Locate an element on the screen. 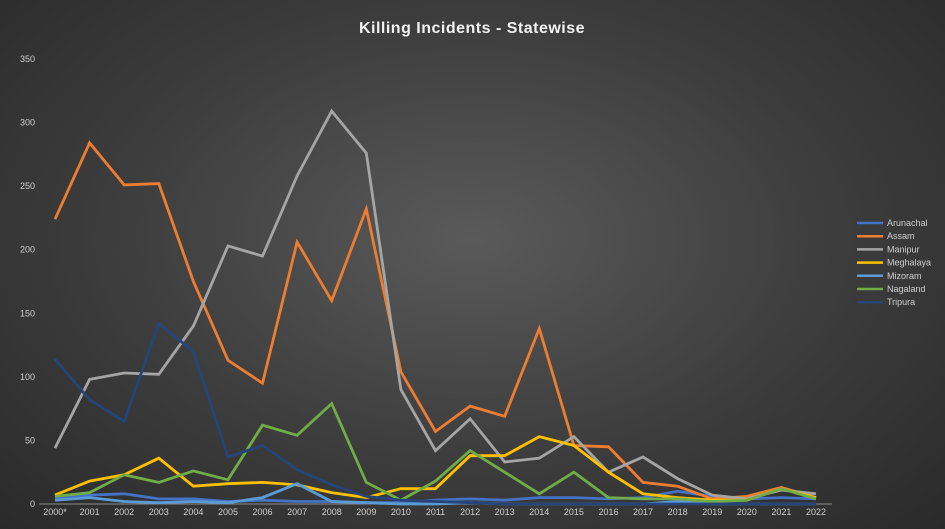 The height and width of the screenshot is (529, 945). x-tick-label: 2018 is located at coordinates (678, 512).